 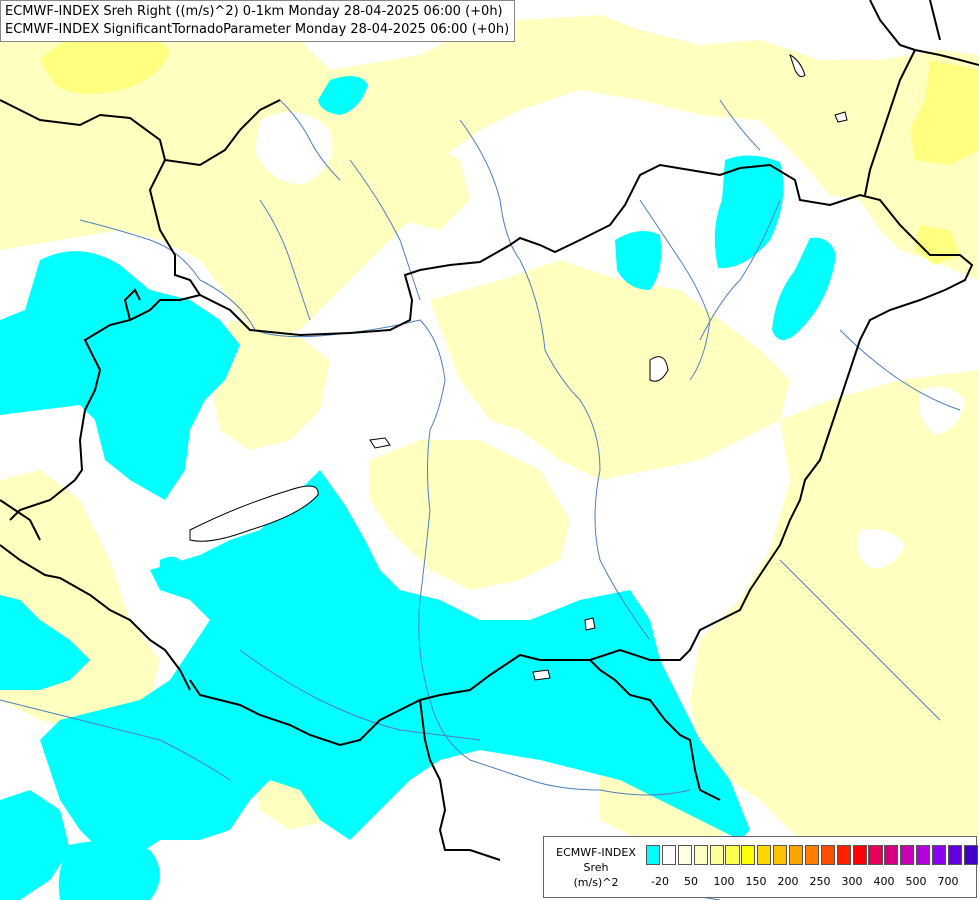 What do you see at coordinates (691, 881) in the screenshot?
I see `legend-tick-label: 50` at bounding box center [691, 881].